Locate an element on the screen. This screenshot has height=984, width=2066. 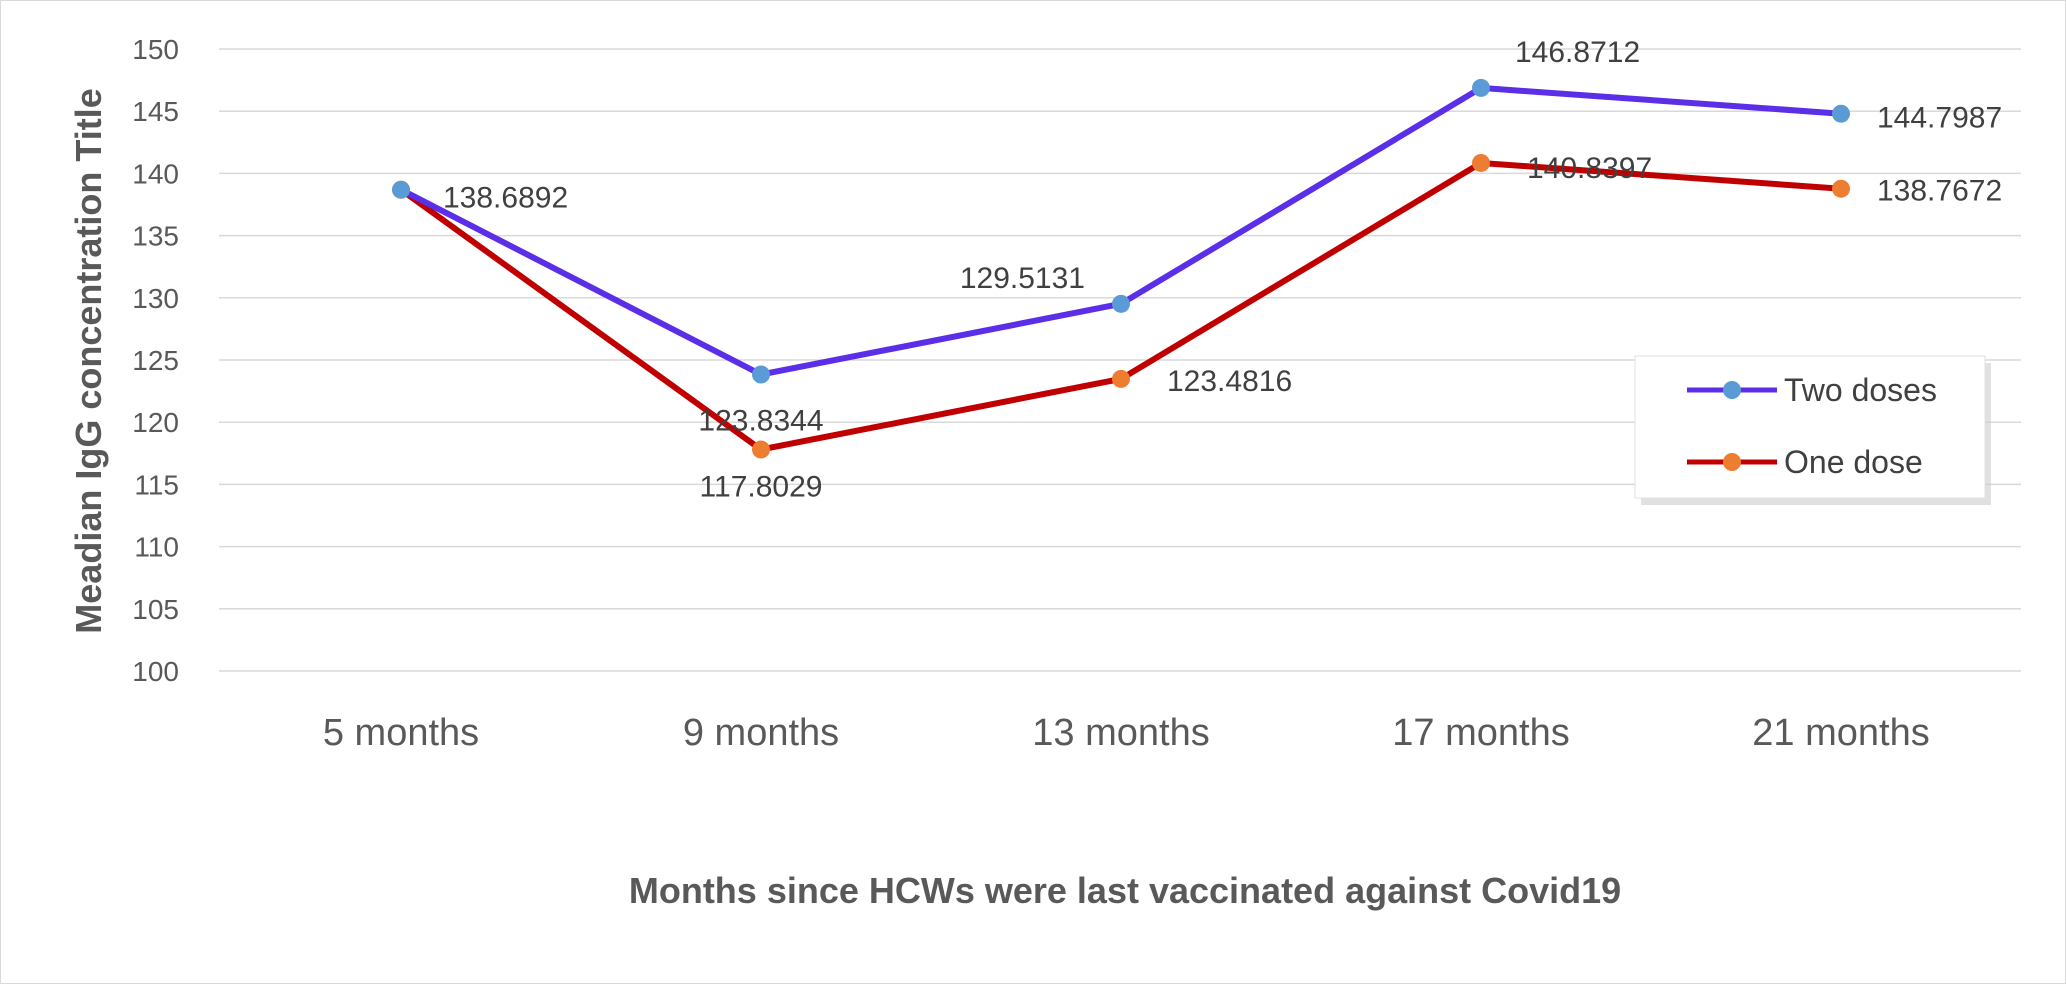
legend-swatch-two-doses-marker is located at coordinates (1732, 390).